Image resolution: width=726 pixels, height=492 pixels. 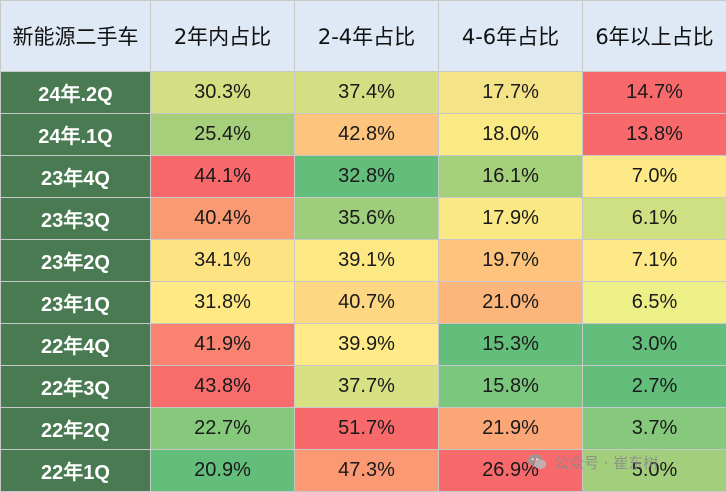 I want to click on table-cell: 15.8%, so click(x=511, y=387).